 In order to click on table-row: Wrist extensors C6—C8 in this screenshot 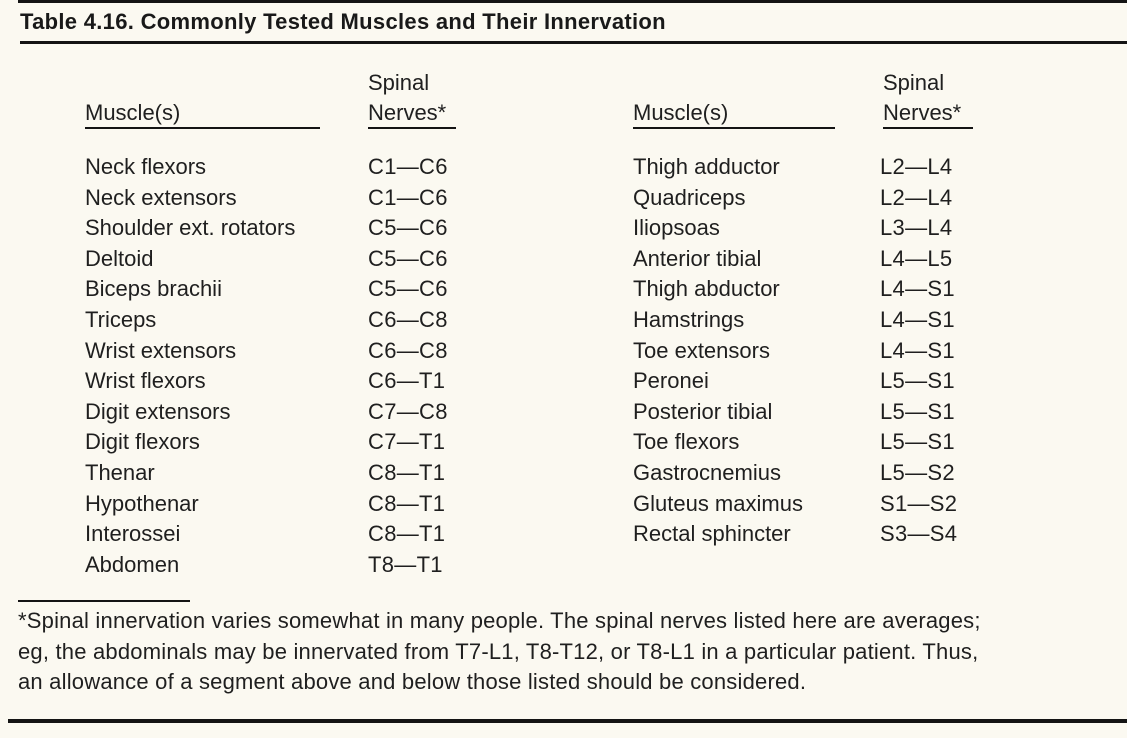, I will do `click(266, 351)`.